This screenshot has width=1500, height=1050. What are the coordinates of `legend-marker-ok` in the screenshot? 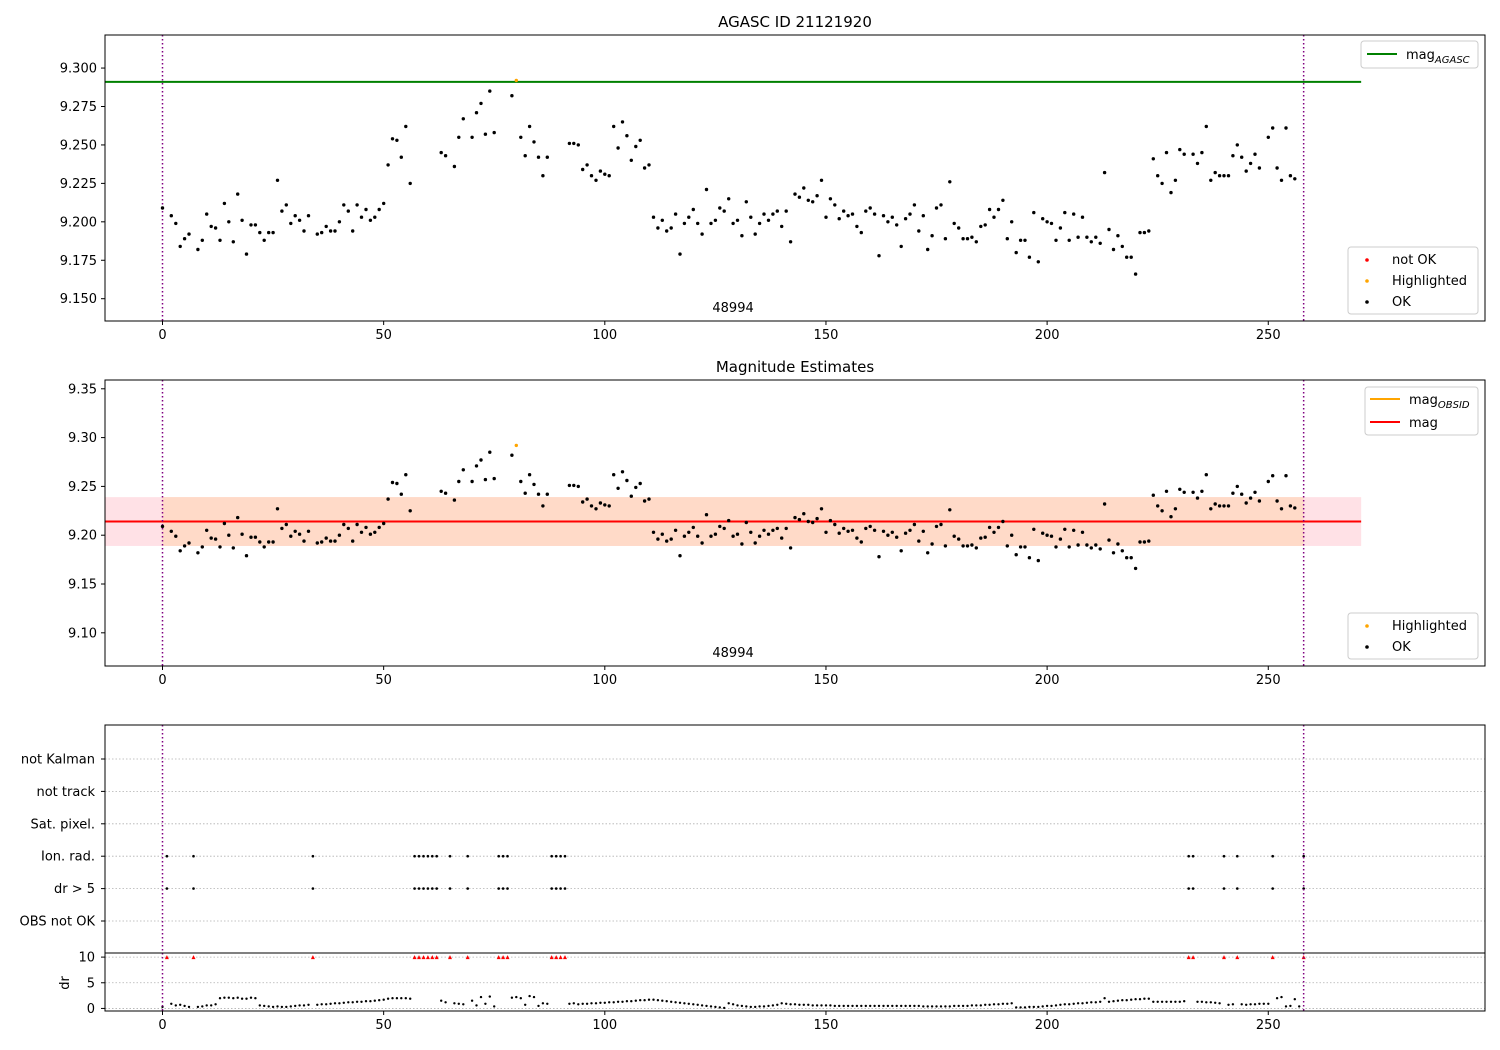 It's located at (1367, 647).